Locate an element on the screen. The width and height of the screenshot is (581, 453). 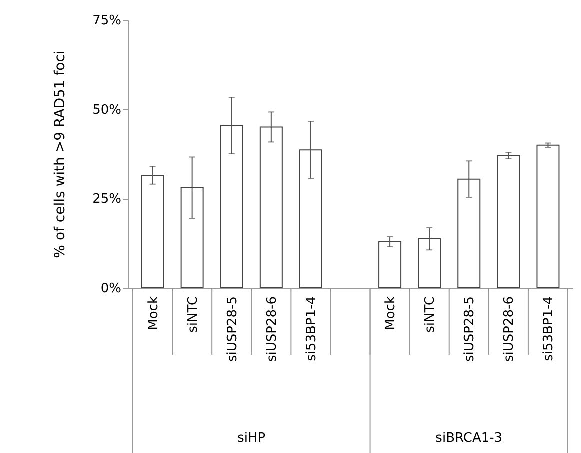
y-tick-label: 0% is located at coordinates (111, 289).